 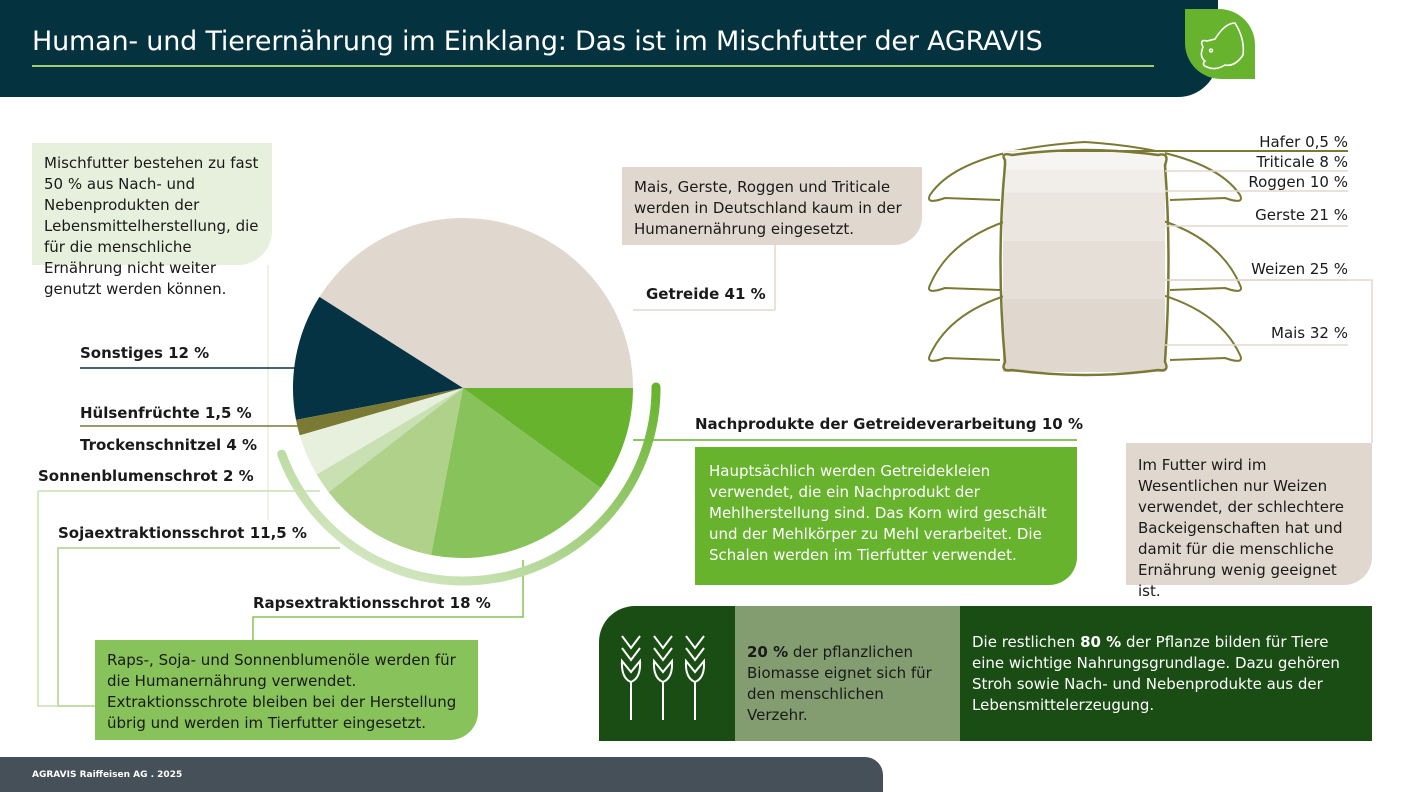 I want to click on label-soja: Sojaextraktionsschrot 11,5 %, so click(x=182, y=533).